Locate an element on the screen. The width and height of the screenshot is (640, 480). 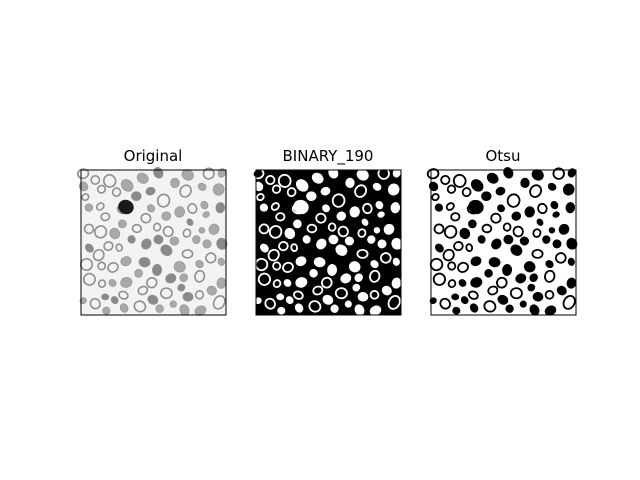
panel-binary: BINARY_190 is located at coordinates (327, 231).